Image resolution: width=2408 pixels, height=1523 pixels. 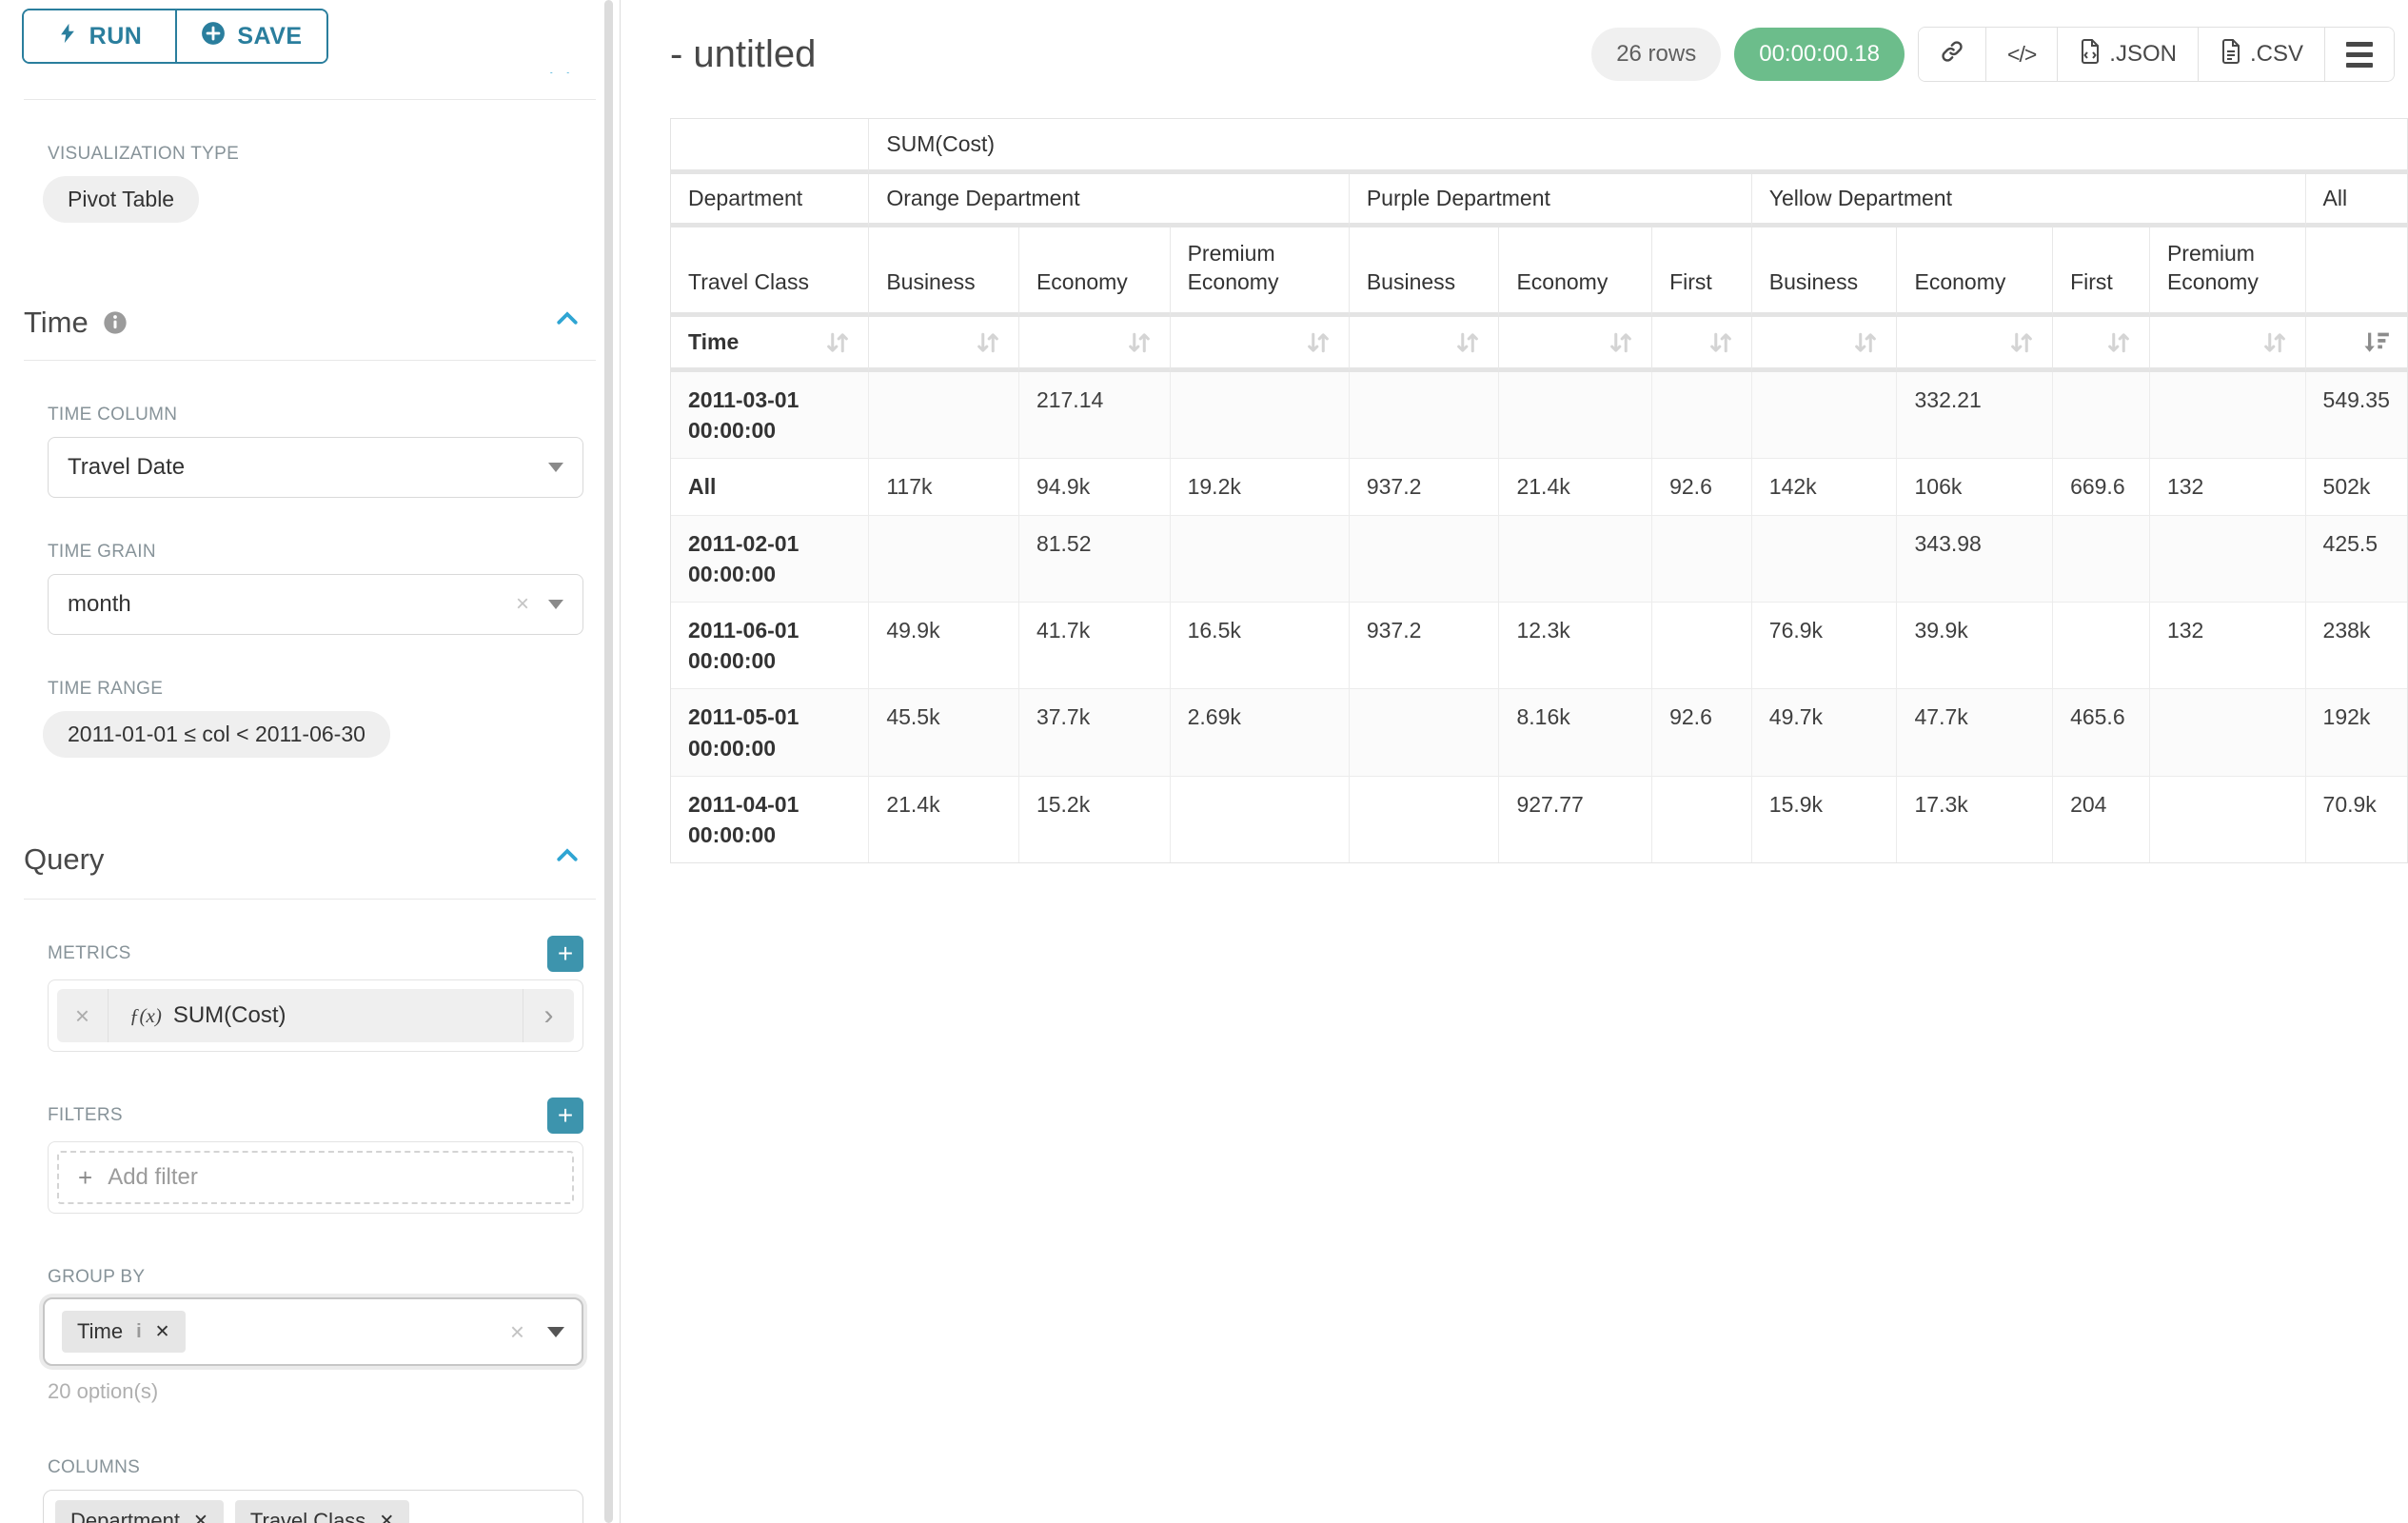 What do you see at coordinates (153, 1177) in the screenshot?
I see `add-filter-placeholder: Add filter` at bounding box center [153, 1177].